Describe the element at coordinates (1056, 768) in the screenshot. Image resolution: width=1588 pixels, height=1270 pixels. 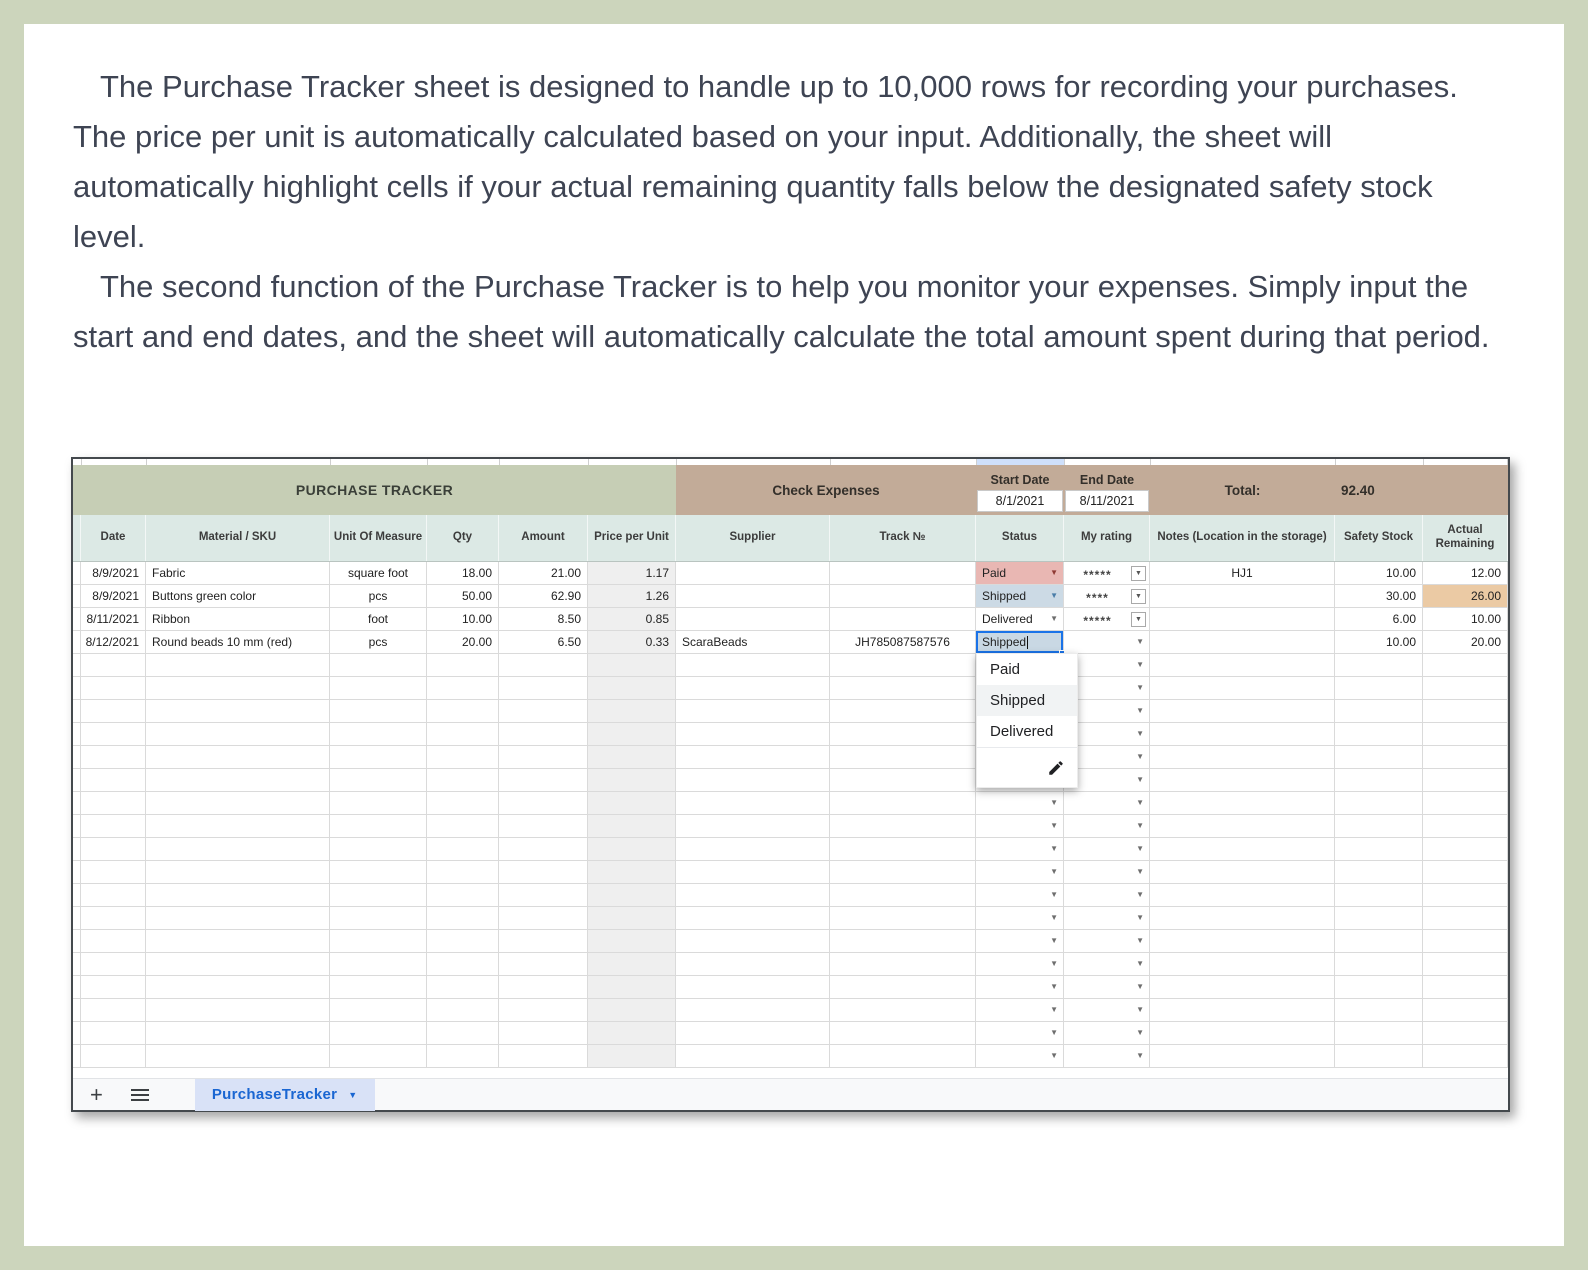
I see `pencil-icon` at that location.